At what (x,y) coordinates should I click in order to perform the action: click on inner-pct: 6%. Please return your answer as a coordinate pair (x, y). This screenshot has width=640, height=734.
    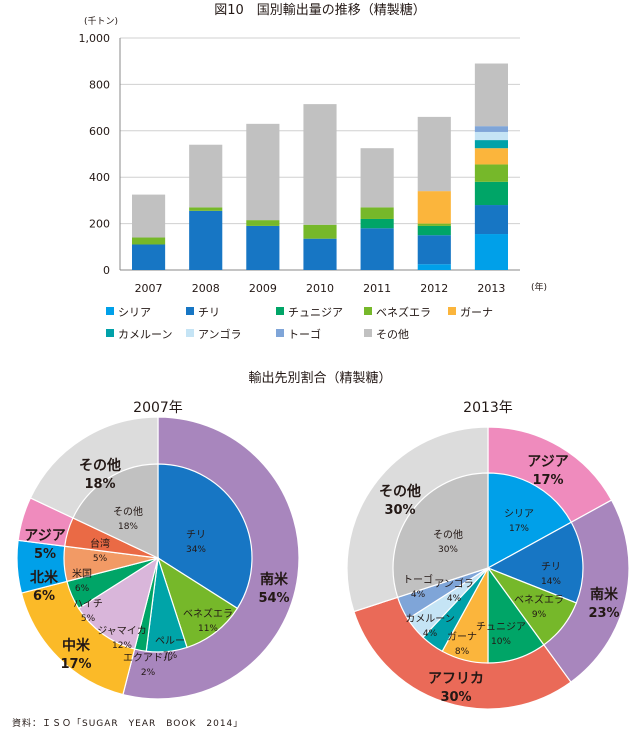
    Looking at the image, I should click on (82, 589).